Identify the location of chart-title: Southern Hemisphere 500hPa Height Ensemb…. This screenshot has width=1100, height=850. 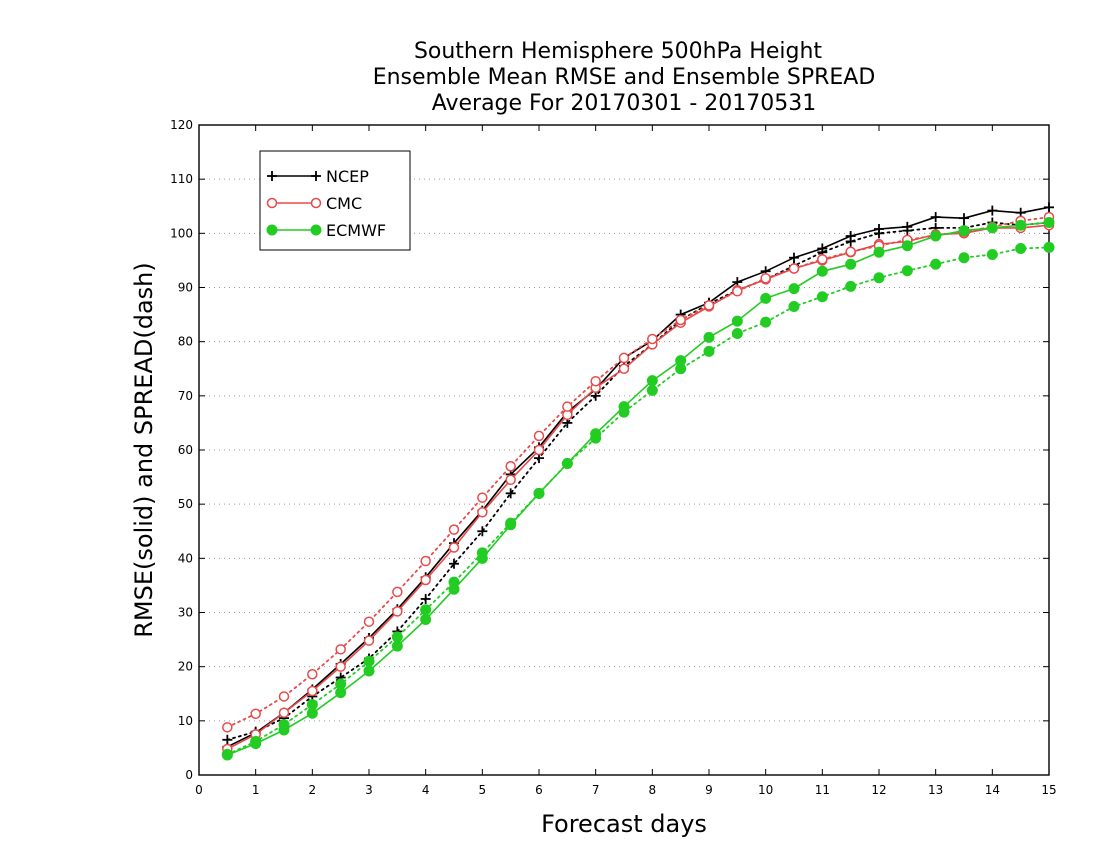
(624, 77).